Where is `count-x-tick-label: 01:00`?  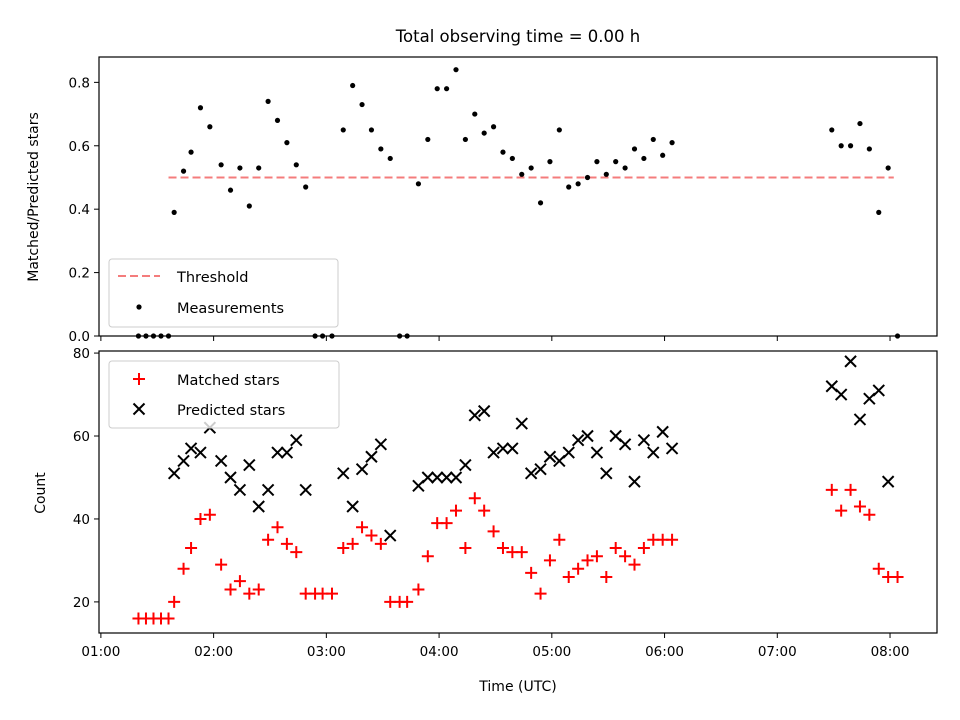
count-x-tick-label: 01:00 is located at coordinates (100, 652).